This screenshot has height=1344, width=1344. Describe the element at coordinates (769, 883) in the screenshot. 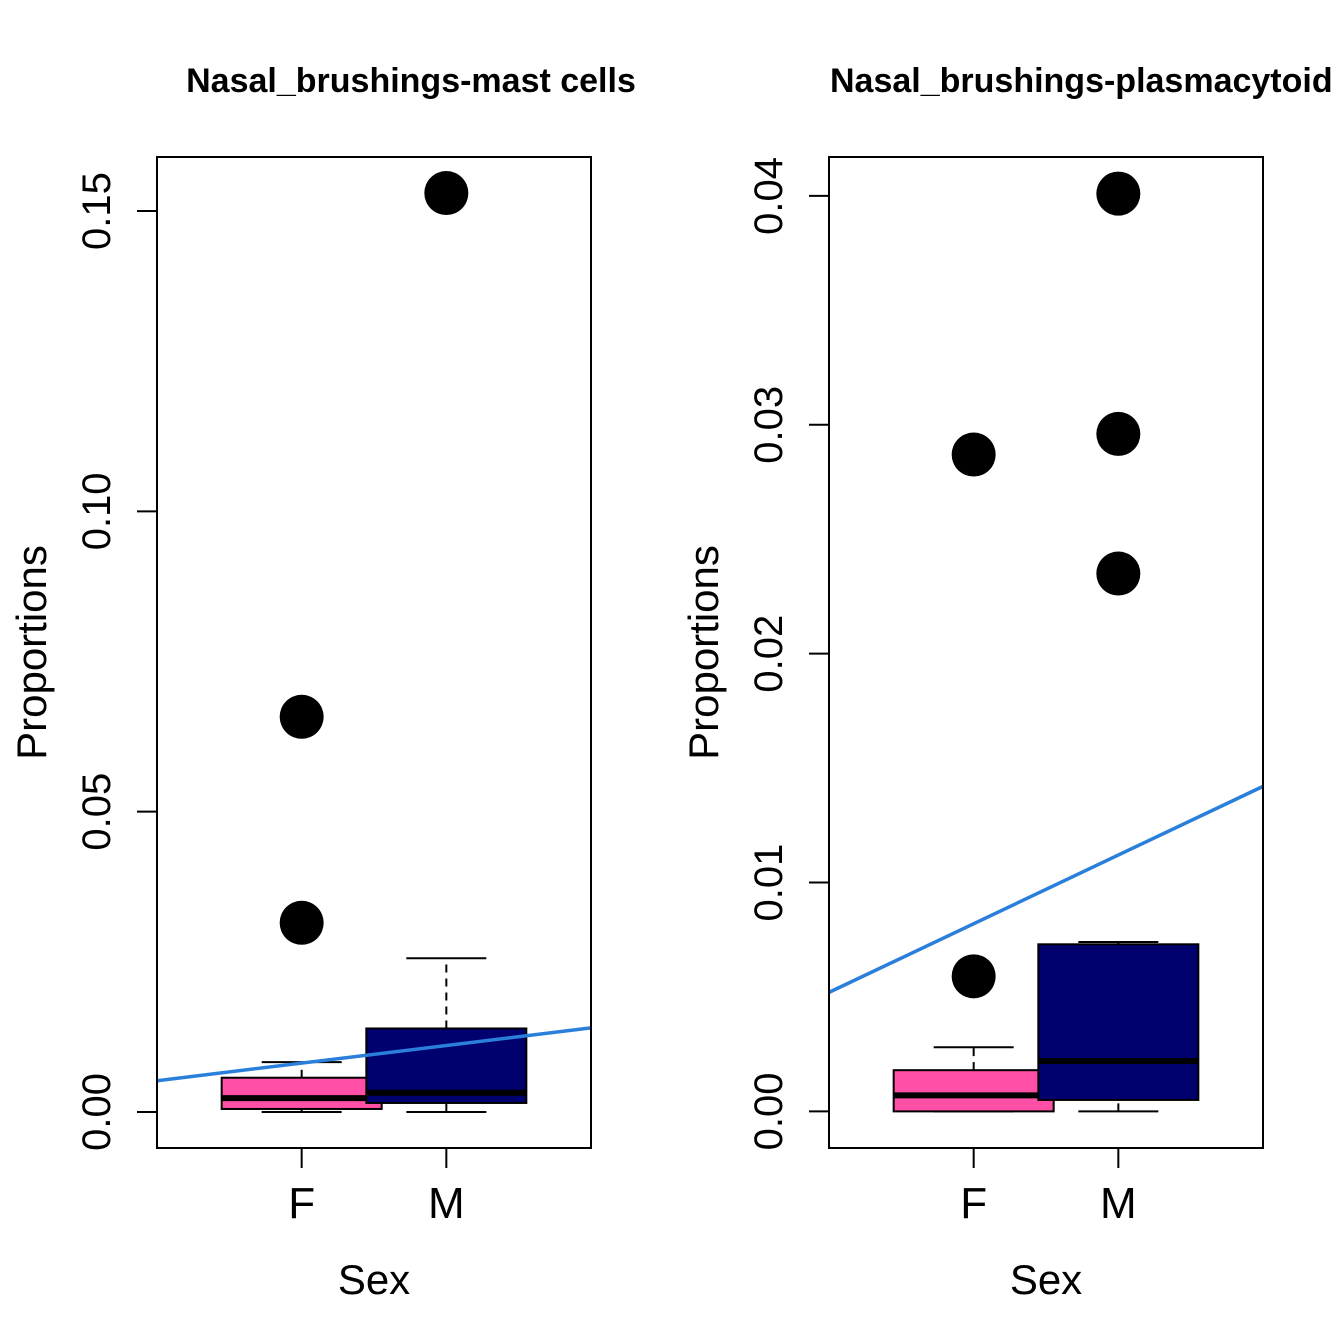

I see `y-tick-label: 0.01` at that location.